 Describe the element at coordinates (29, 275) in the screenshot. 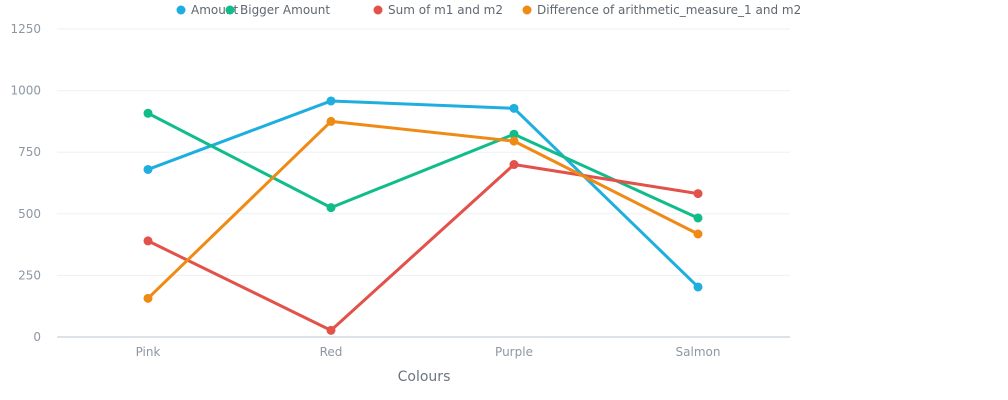

I see `y-tick-label: 250` at that location.